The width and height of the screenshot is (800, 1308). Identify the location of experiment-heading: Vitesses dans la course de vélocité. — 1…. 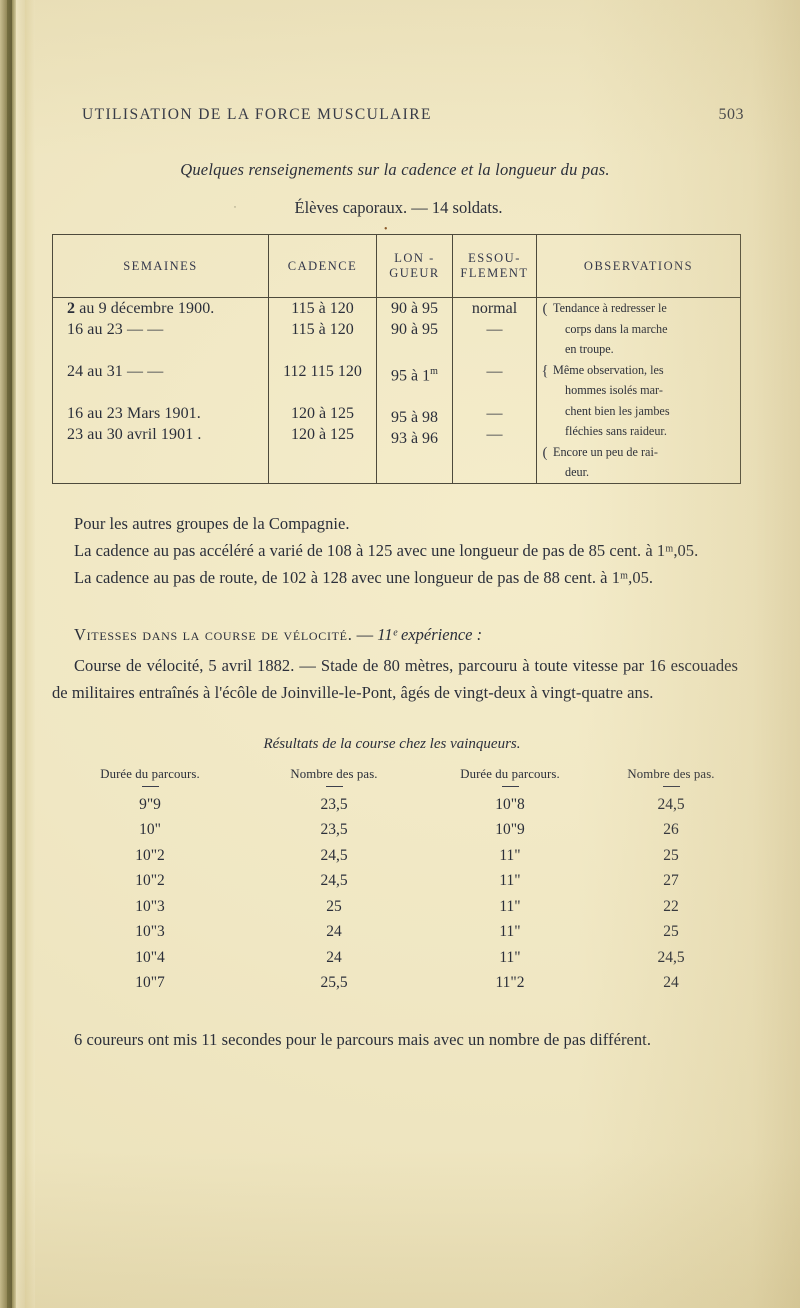
(402, 634).